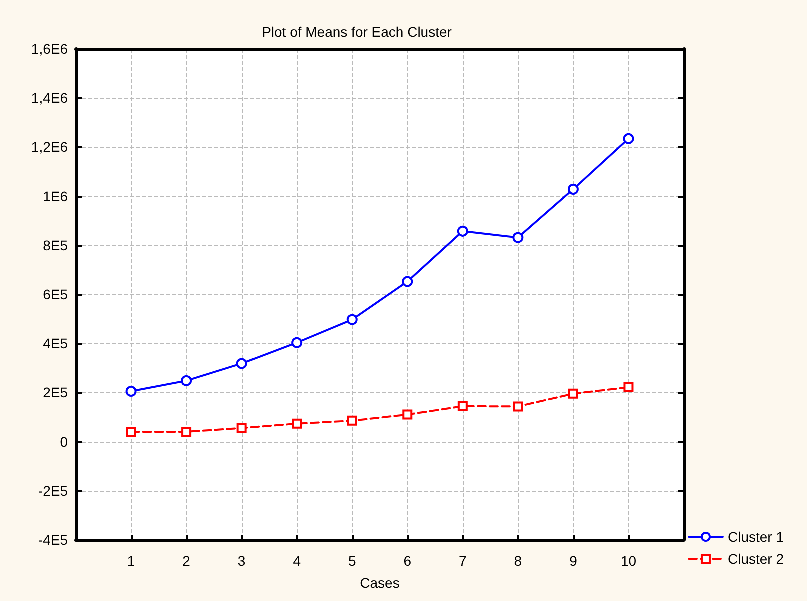 Image resolution: width=807 pixels, height=601 pixels. I want to click on y-tick-label: 1E6, so click(55, 196).